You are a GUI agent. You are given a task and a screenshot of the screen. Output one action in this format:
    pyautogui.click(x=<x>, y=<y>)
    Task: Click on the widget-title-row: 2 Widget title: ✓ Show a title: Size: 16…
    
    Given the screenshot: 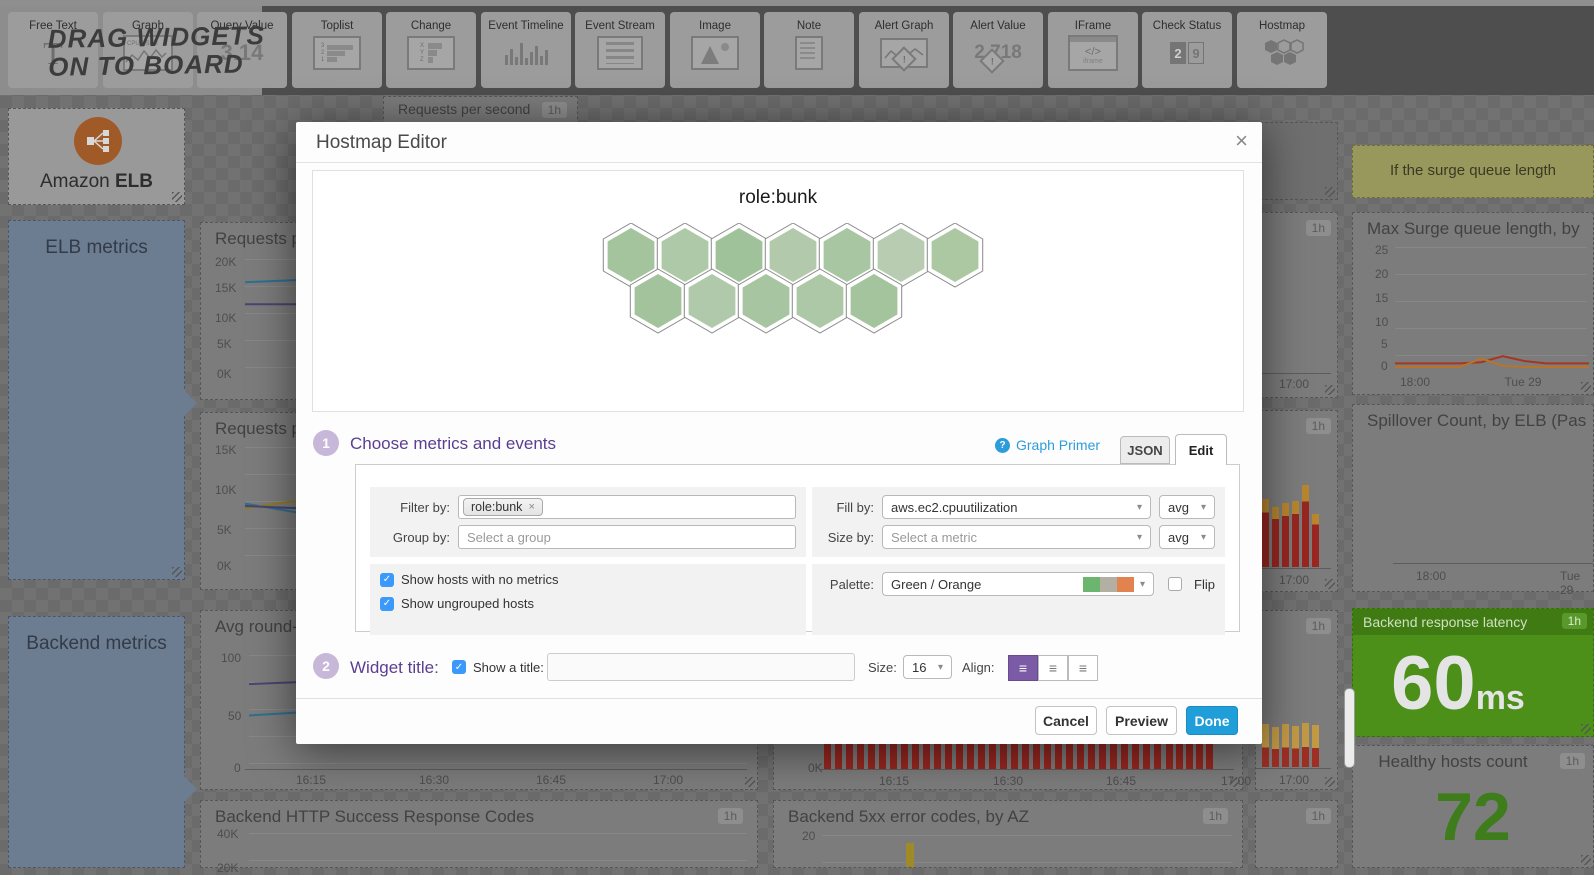 What is the action you would take?
    pyautogui.click(x=779, y=670)
    